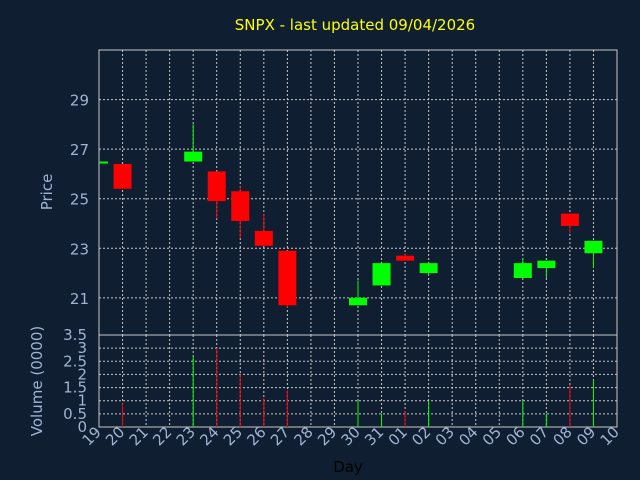  I want to click on x-axis-label: Day, so click(348, 467).